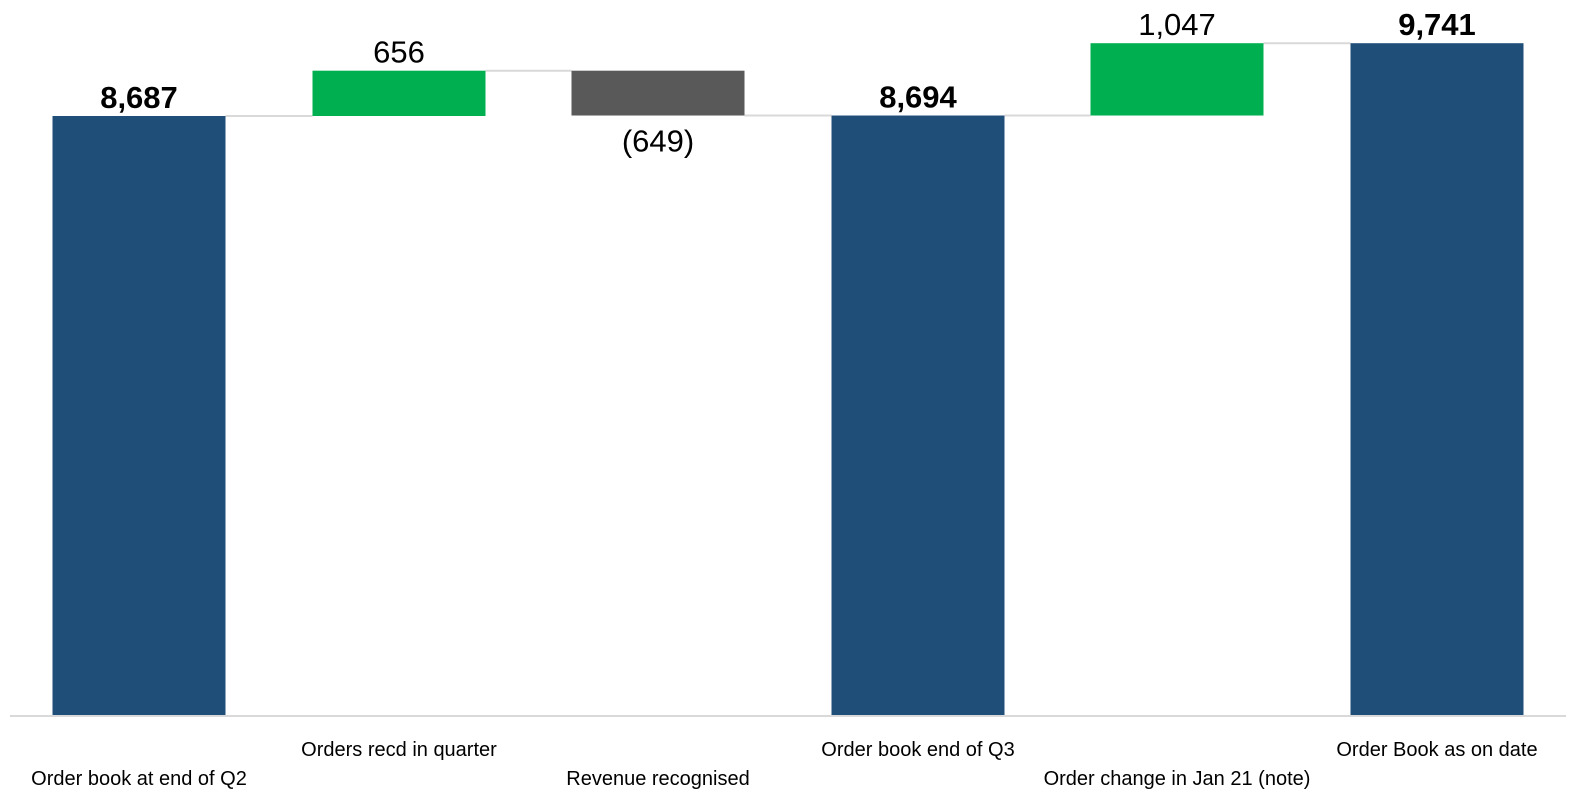 The width and height of the screenshot is (1570, 792). I want to click on value-label-2: (649), so click(658, 141).